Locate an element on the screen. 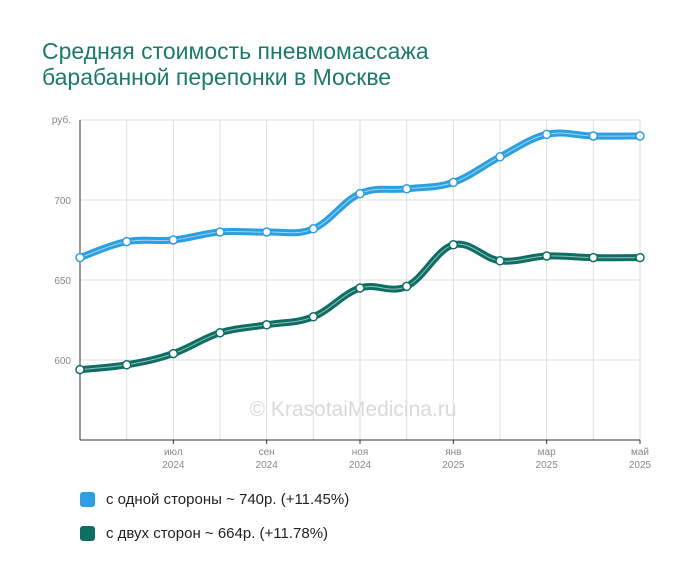 This screenshot has height=582, width=700. y-axis-unit-label: руб. is located at coordinates (61, 120).